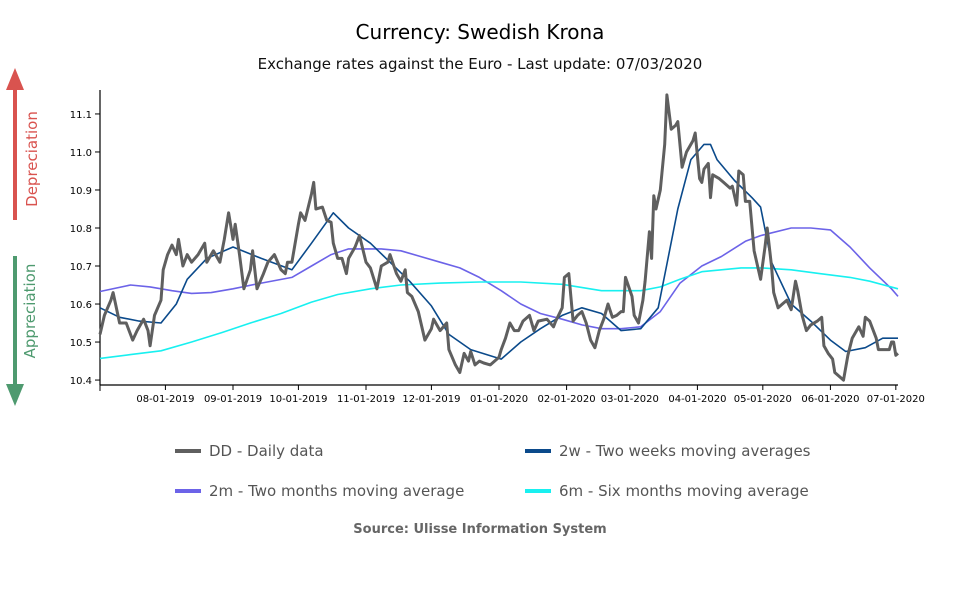  I want to click on x-tick-label: 06-01-2020, so click(830, 399).